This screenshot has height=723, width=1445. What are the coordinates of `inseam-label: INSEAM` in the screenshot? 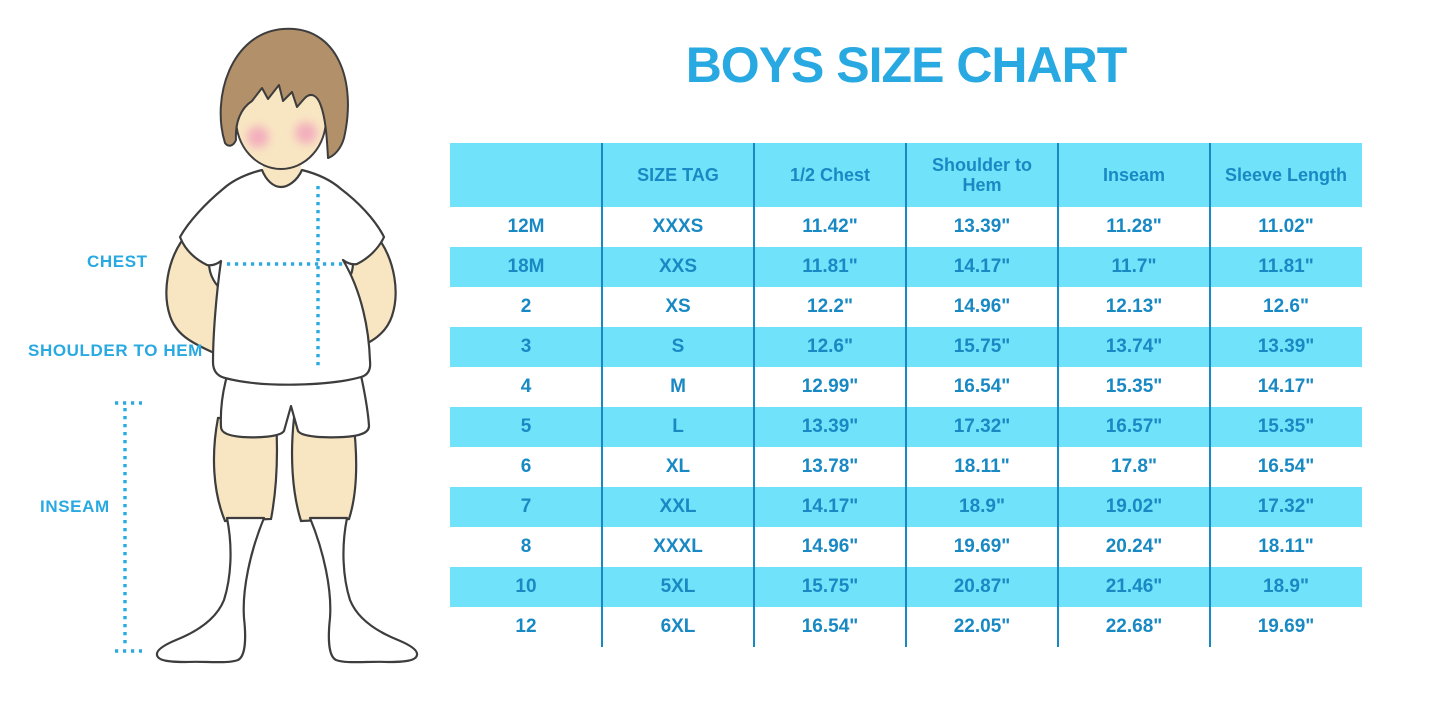 It's located at (75, 506).